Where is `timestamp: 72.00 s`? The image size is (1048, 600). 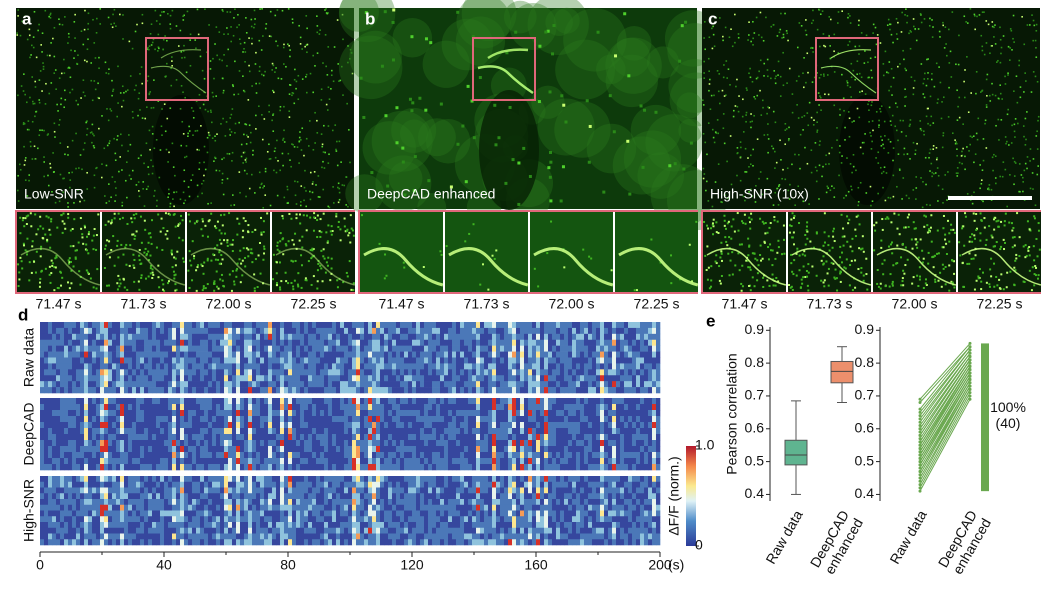
timestamp: 72.00 s is located at coordinates (572, 304).